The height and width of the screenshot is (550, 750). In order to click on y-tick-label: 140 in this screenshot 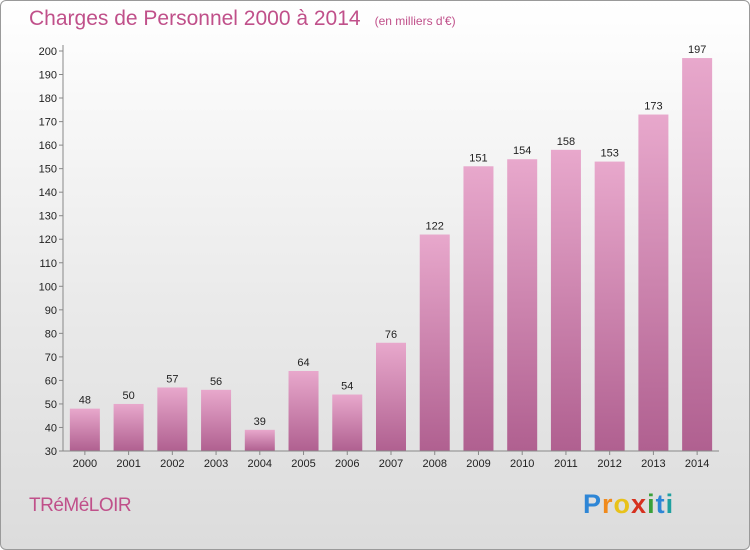, I will do `click(48, 193)`.